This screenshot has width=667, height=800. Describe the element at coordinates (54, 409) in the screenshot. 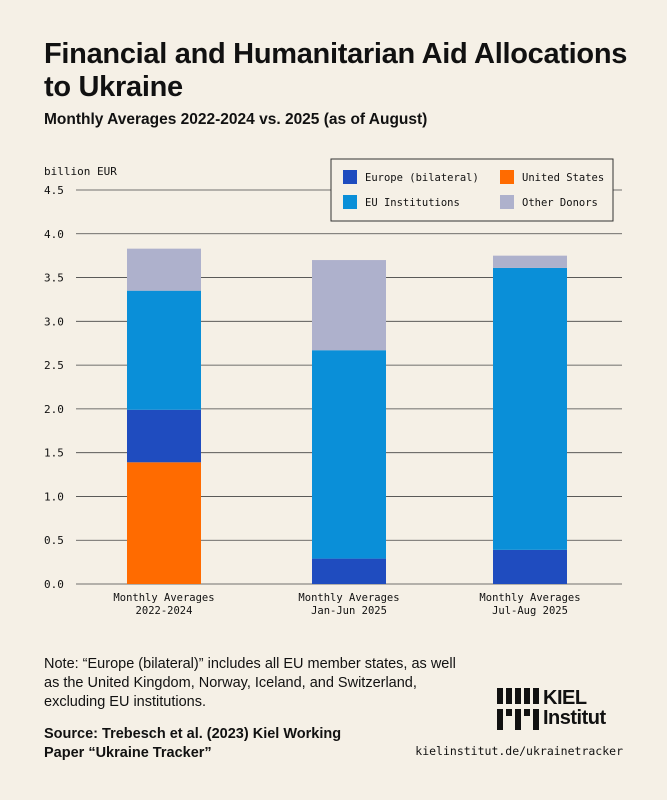

I see `y-tick-label: 2.0` at that location.